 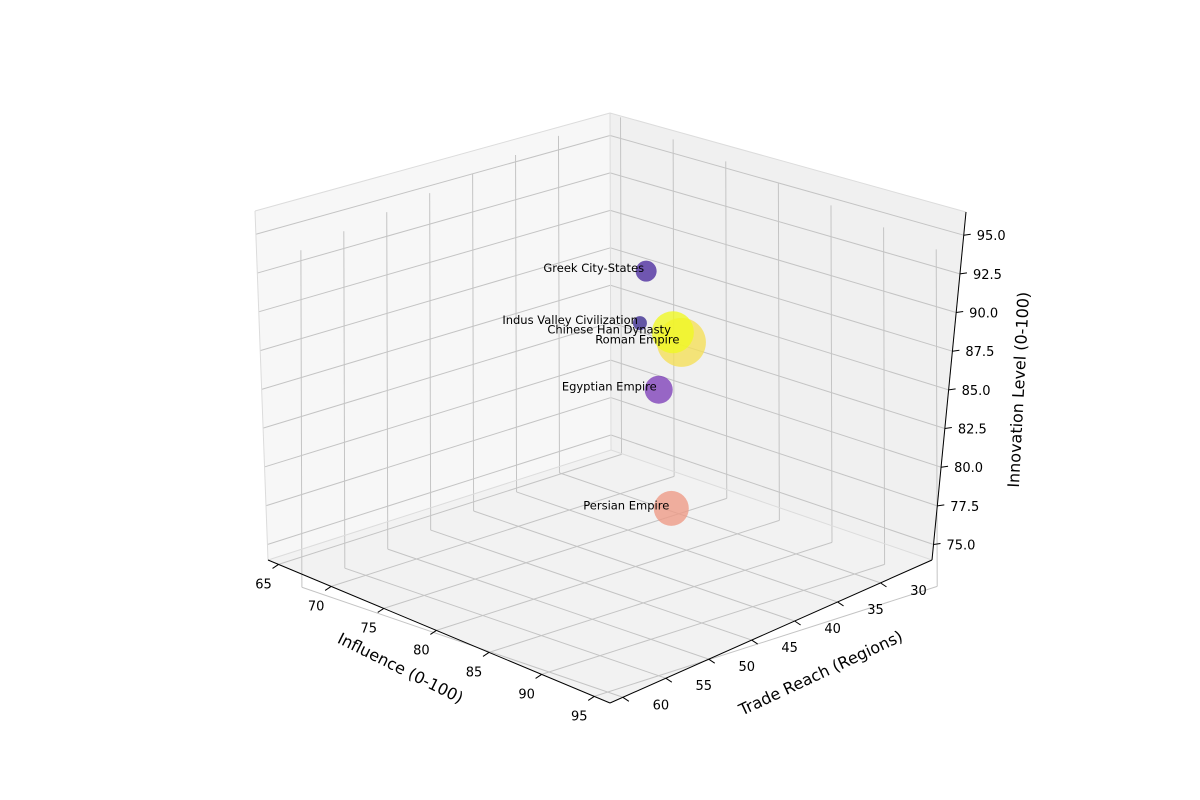 What do you see at coordinates (704, 686) in the screenshot?
I see `y-tick-label: 55` at bounding box center [704, 686].